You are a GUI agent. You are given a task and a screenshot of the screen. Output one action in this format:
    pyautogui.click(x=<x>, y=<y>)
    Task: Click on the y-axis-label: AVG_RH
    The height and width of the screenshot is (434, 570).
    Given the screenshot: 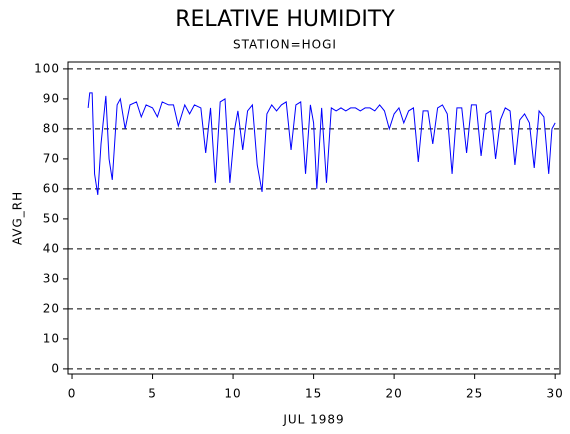 What is the action you would take?
    pyautogui.click(x=18, y=218)
    